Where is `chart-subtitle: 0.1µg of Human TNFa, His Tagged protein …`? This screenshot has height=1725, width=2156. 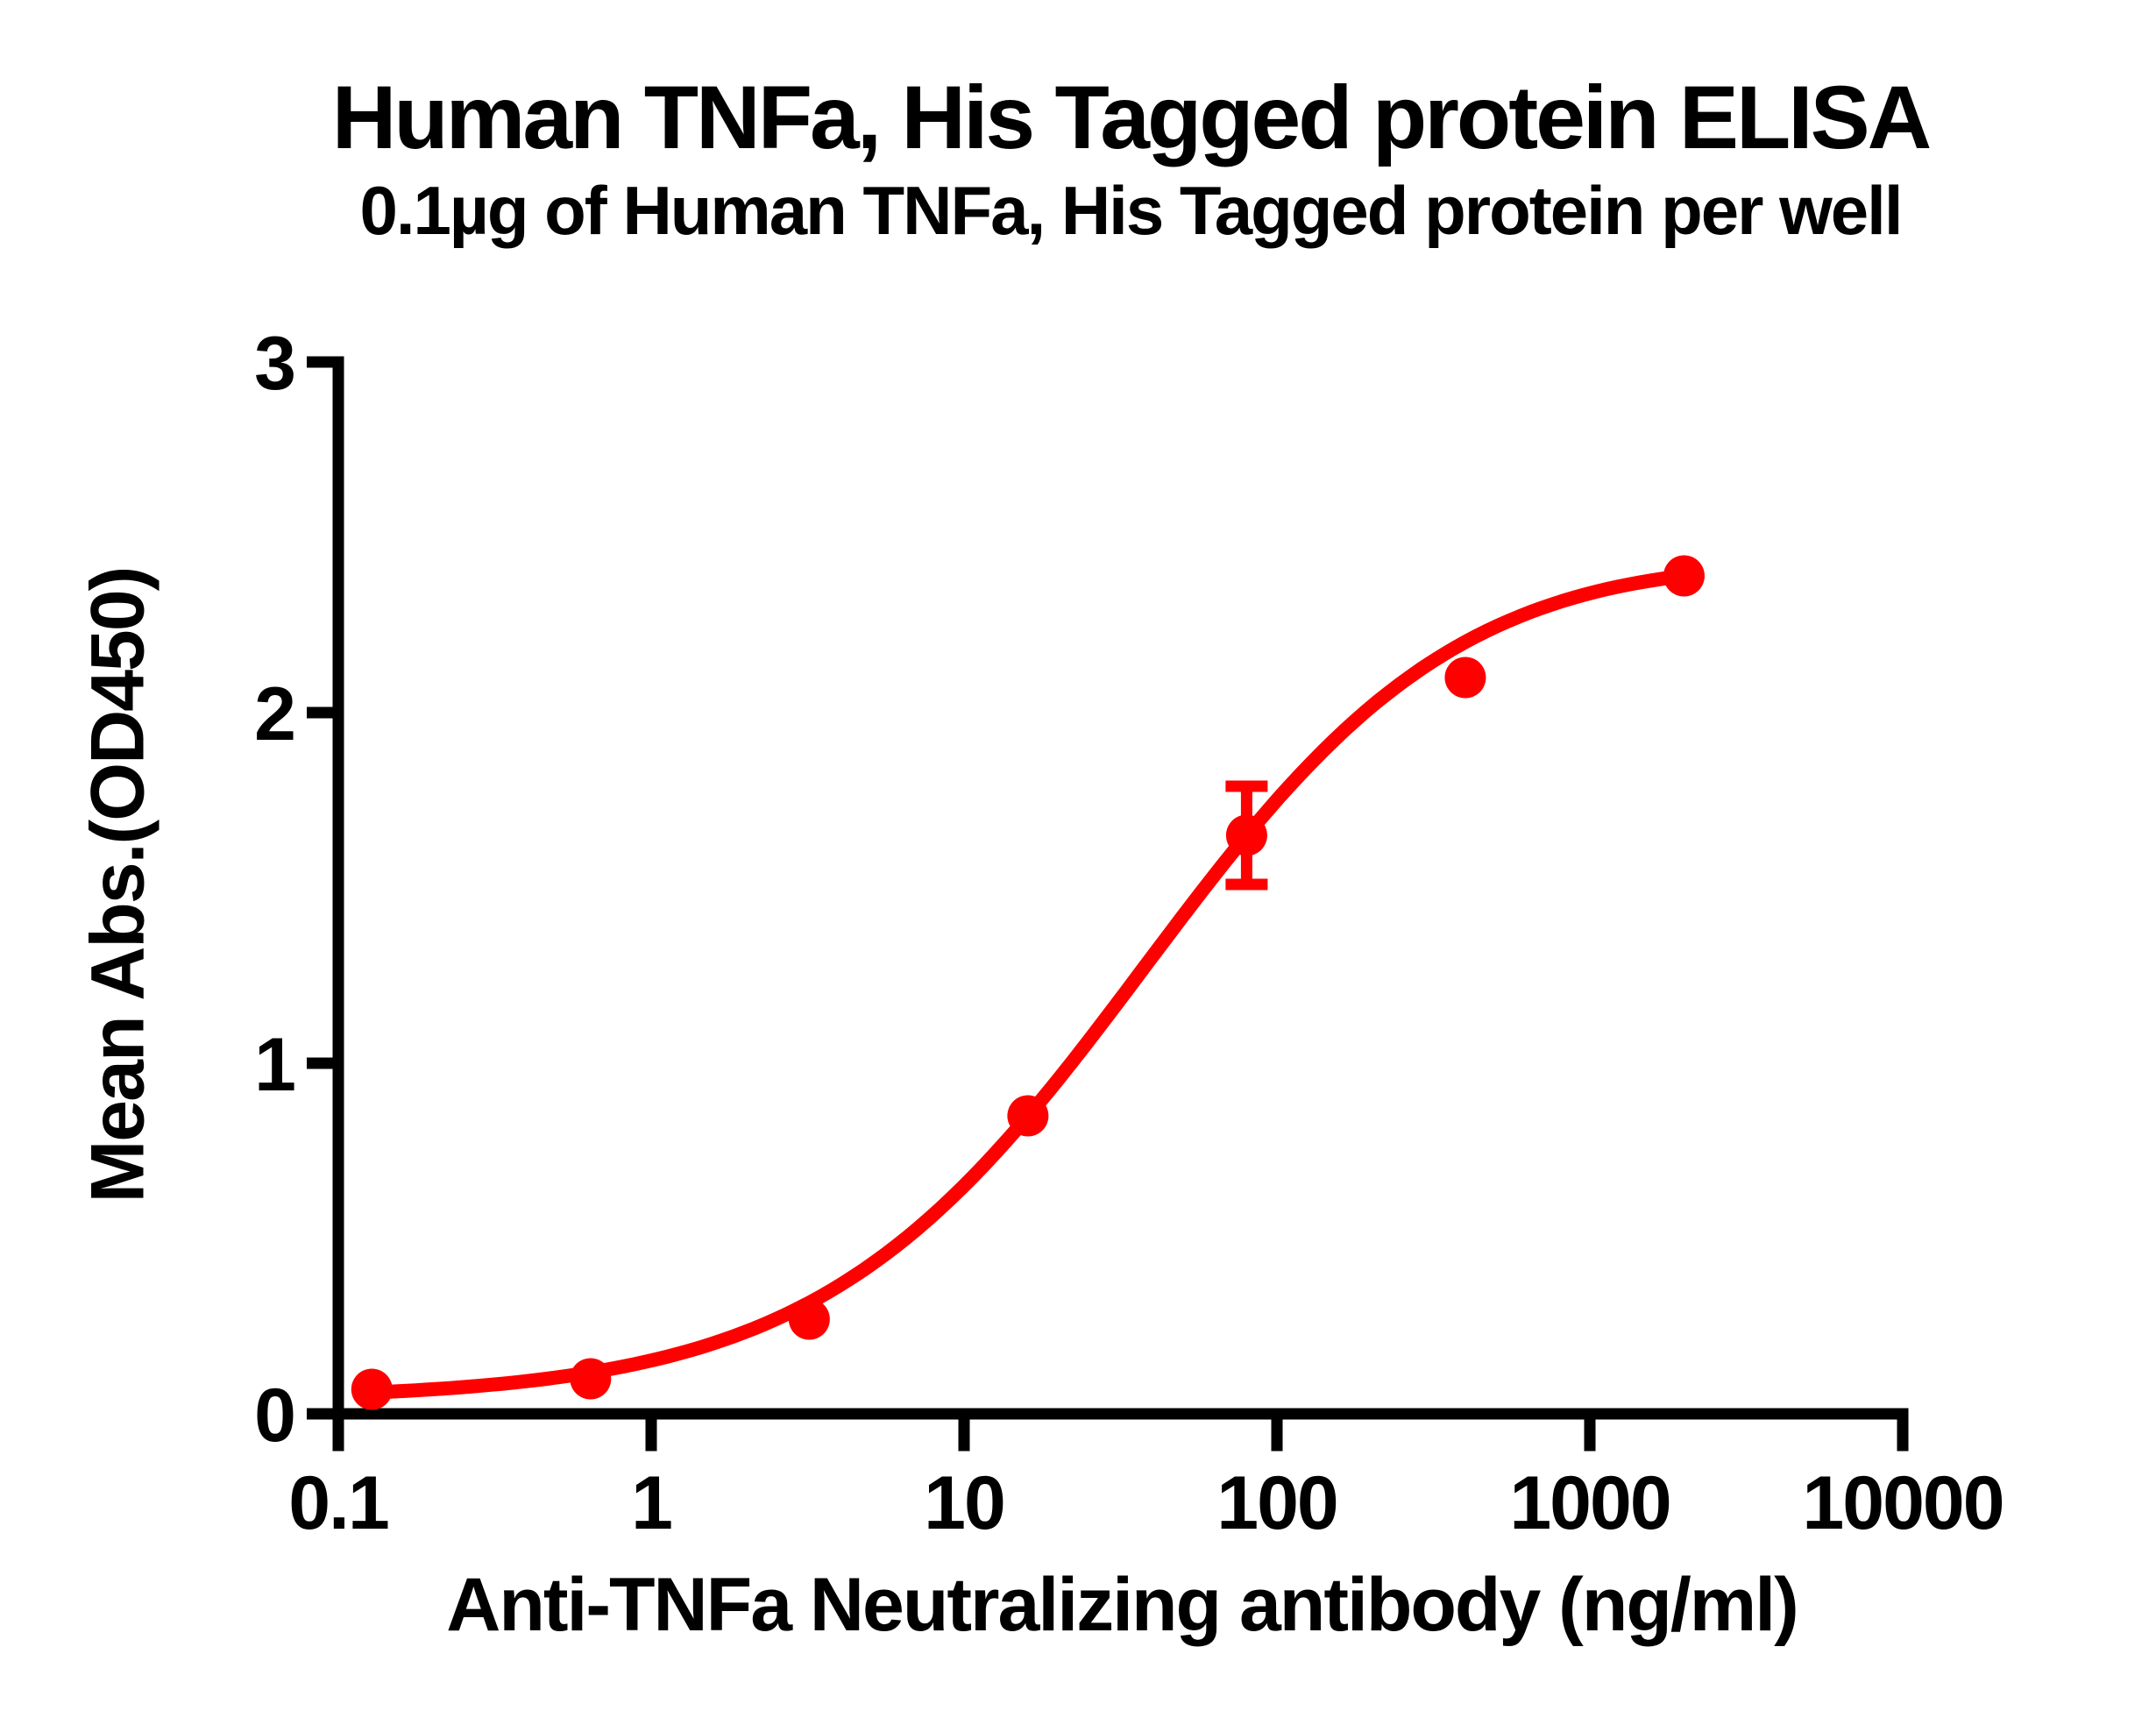 chart-subtitle: 0.1µg of Human TNFa, His Tagged protein … is located at coordinates (1131, 210).